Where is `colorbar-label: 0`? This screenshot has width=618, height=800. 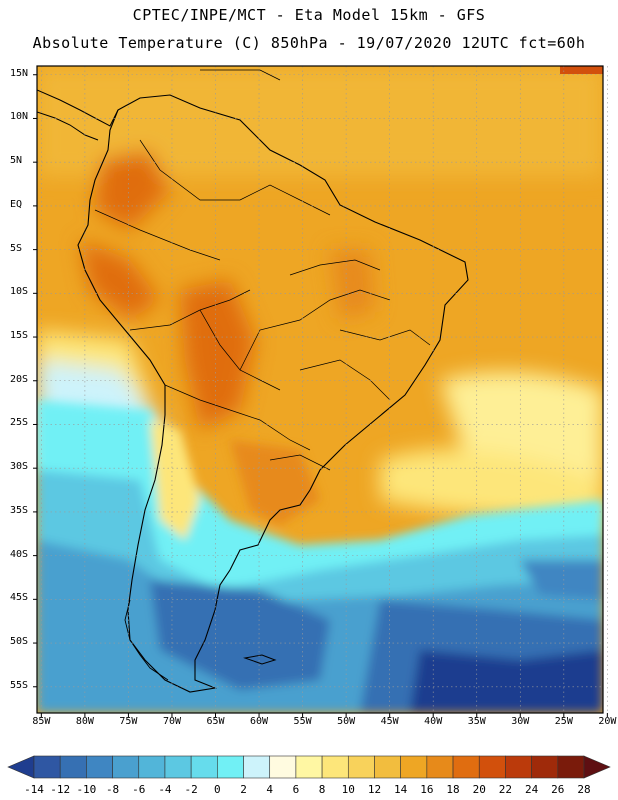
colorbar-label: 0 is located at coordinates (217, 789).